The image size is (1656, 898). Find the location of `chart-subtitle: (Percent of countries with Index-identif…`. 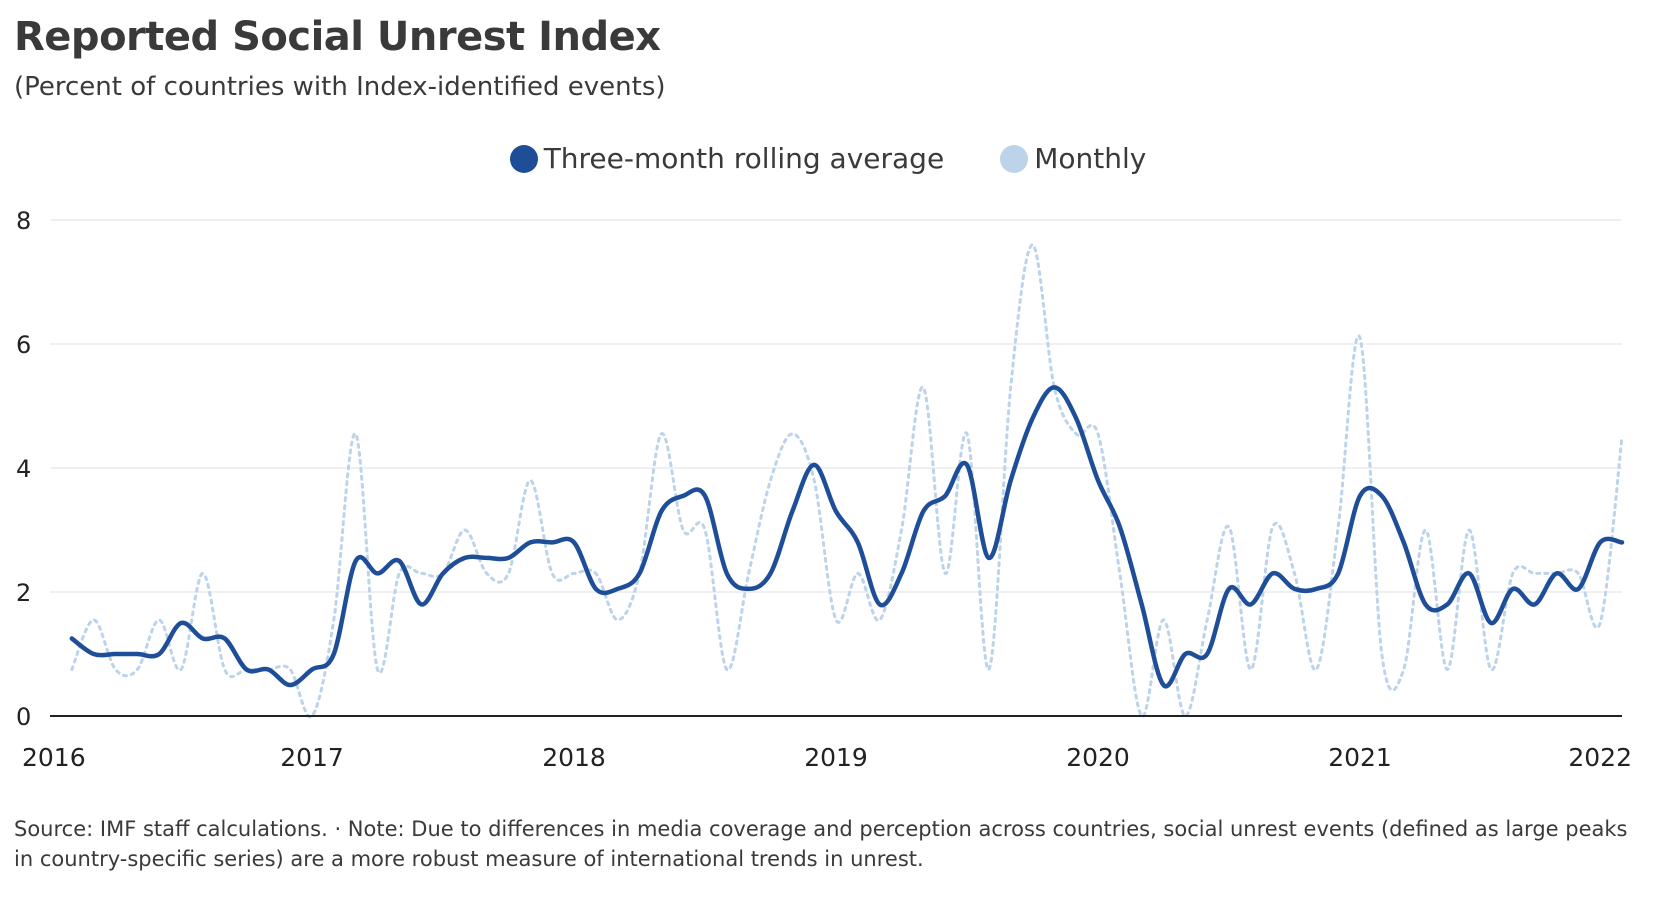

chart-subtitle: (Percent of countries with Index-identif… is located at coordinates (340, 87).